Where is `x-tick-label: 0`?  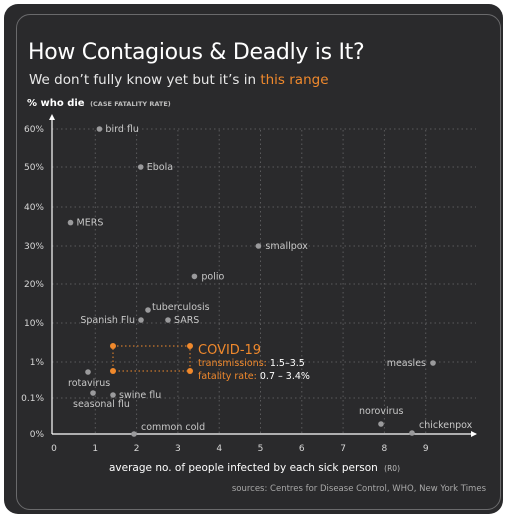 x-tick-label: 0 is located at coordinates (54, 449).